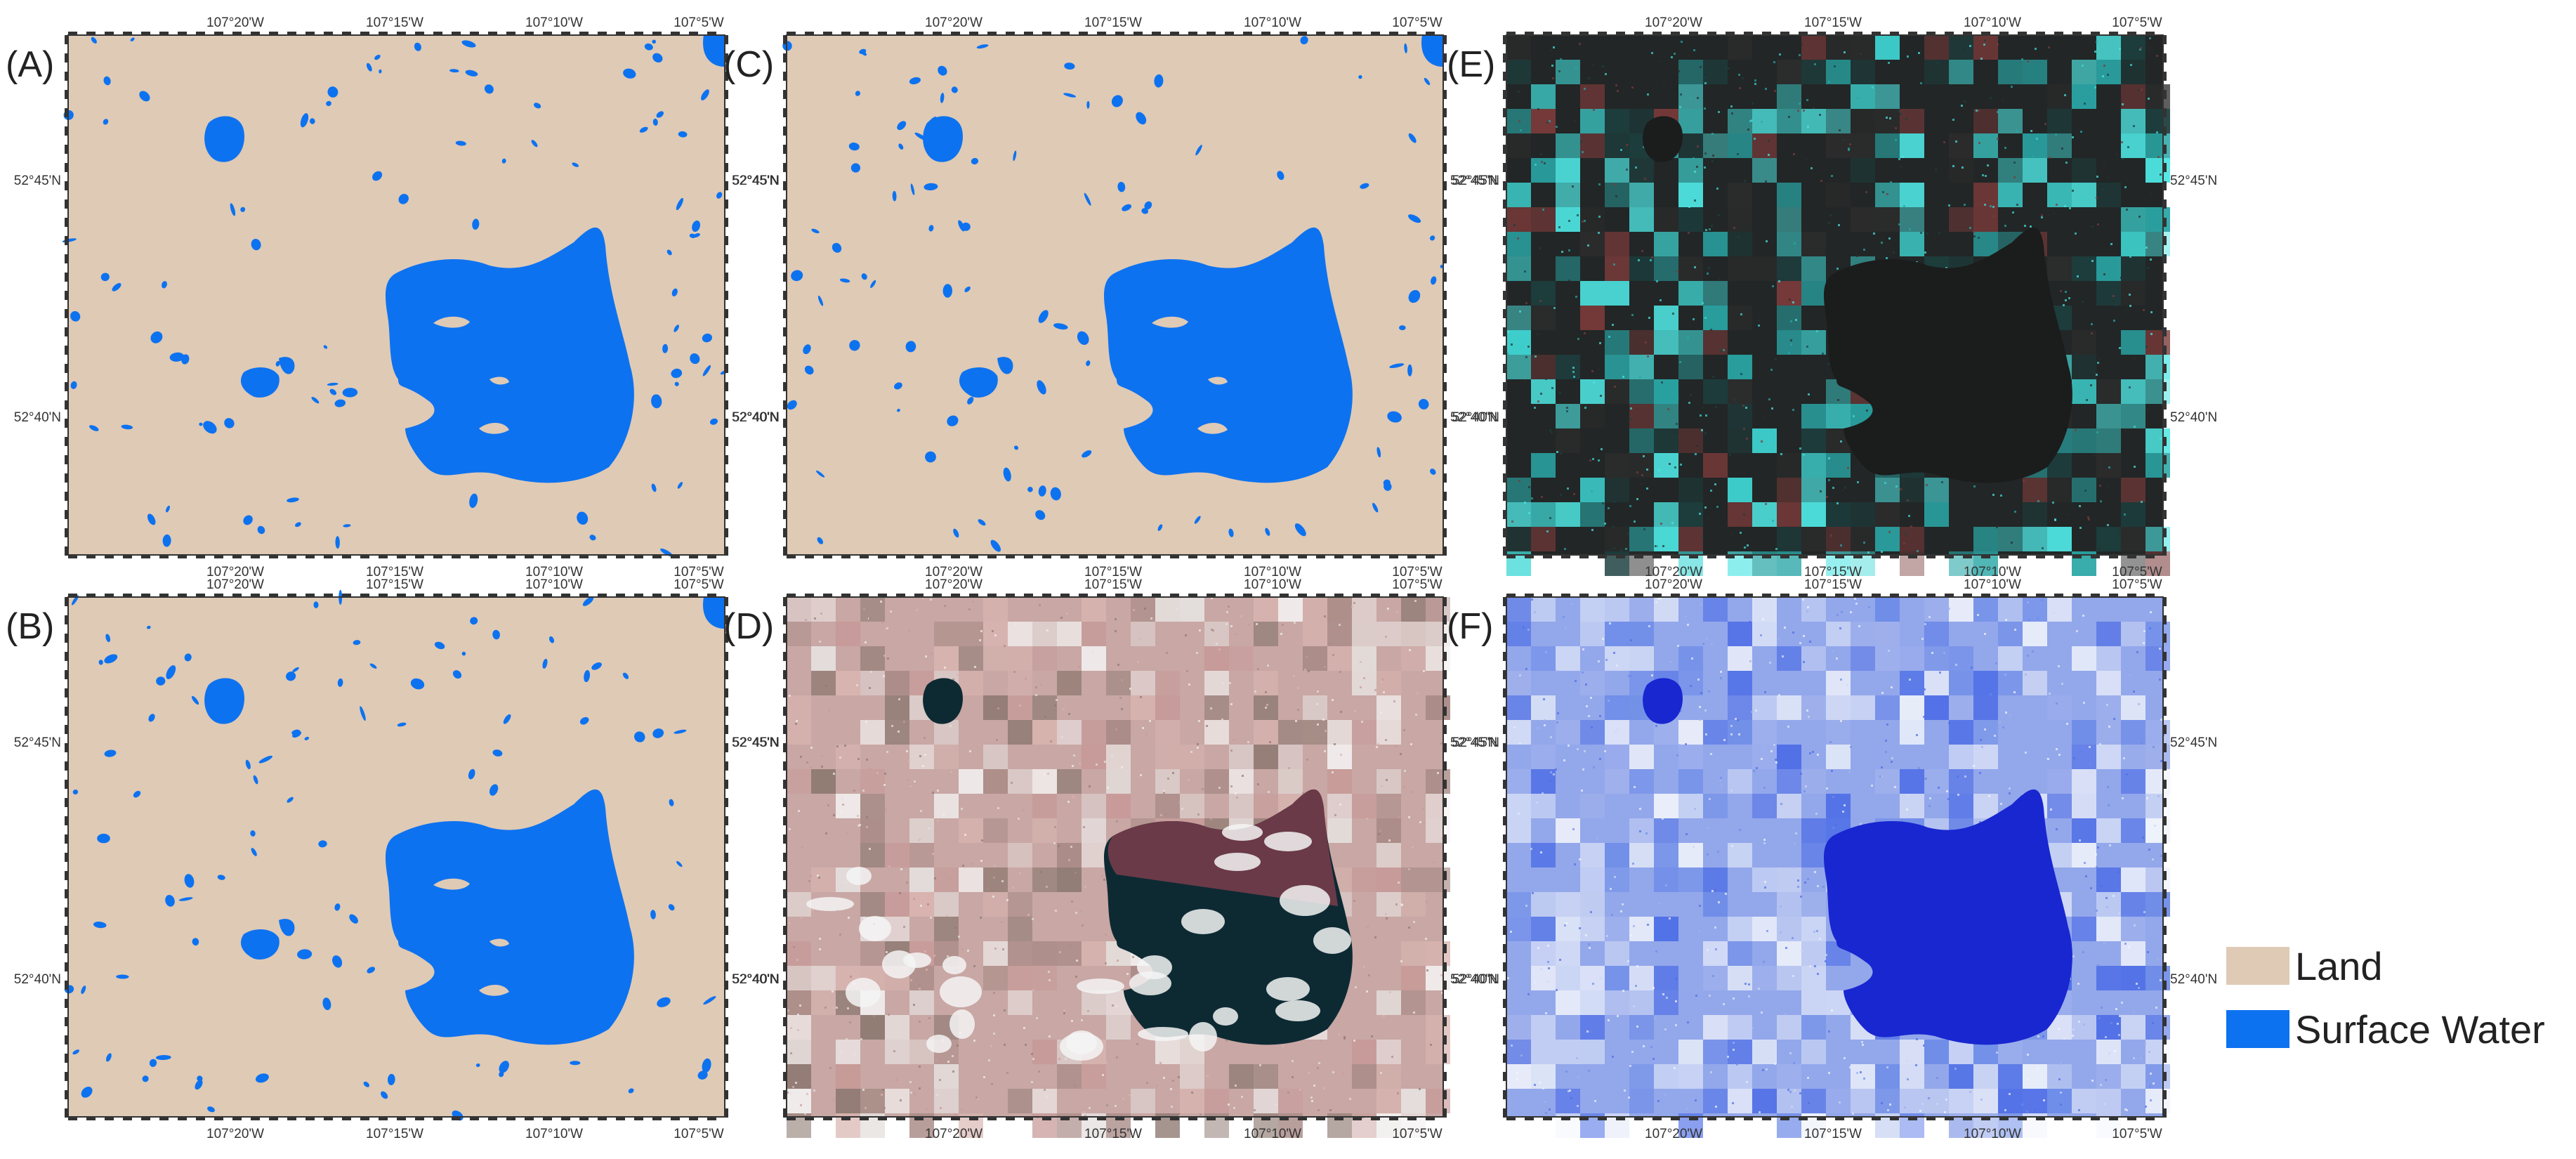  Describe the element at coordinates (1838, 305) in the screenshot. I see `map-content` at that location.